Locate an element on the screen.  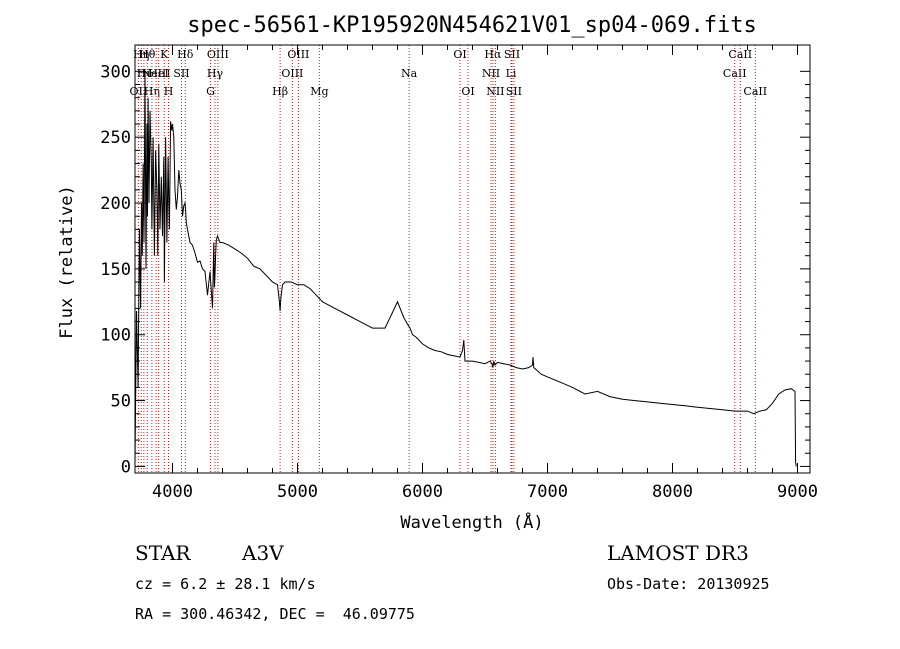
line-marker-label-3: Hθ is located at coordinates (147, 54).